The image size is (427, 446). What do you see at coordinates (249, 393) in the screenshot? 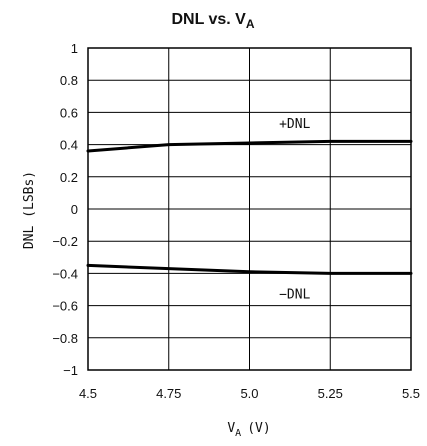
I see `x-tick-label: 5.0` at bounding box center [249, 393].